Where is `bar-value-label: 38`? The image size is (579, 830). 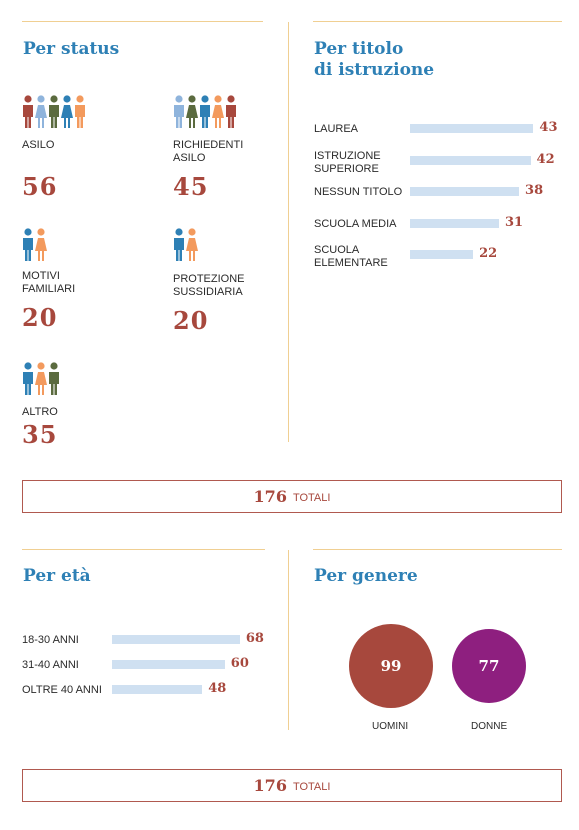
bar-value-label: 38 is located at coordinates (534, 190).